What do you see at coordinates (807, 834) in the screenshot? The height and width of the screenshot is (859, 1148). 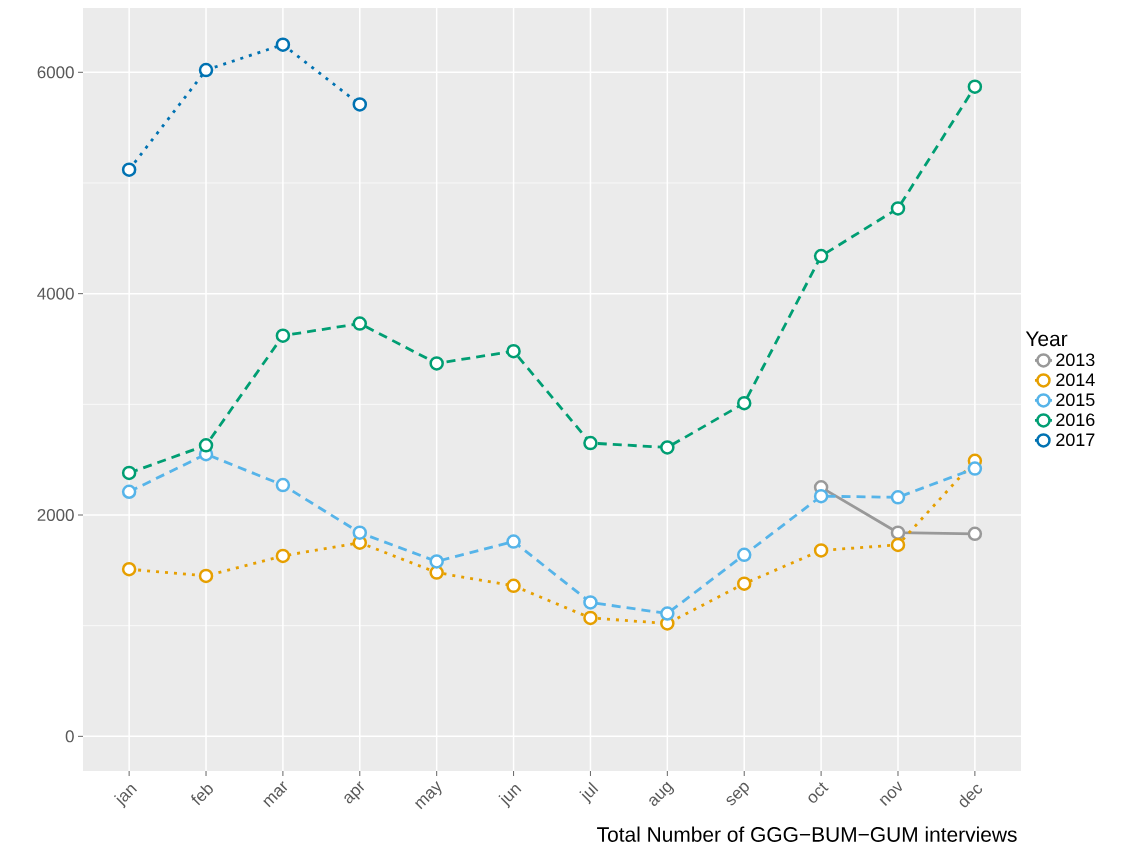 I see `x-axis-title: Total Number of GGG−BUM−GUM interviews` at bounding box center [807, 834].